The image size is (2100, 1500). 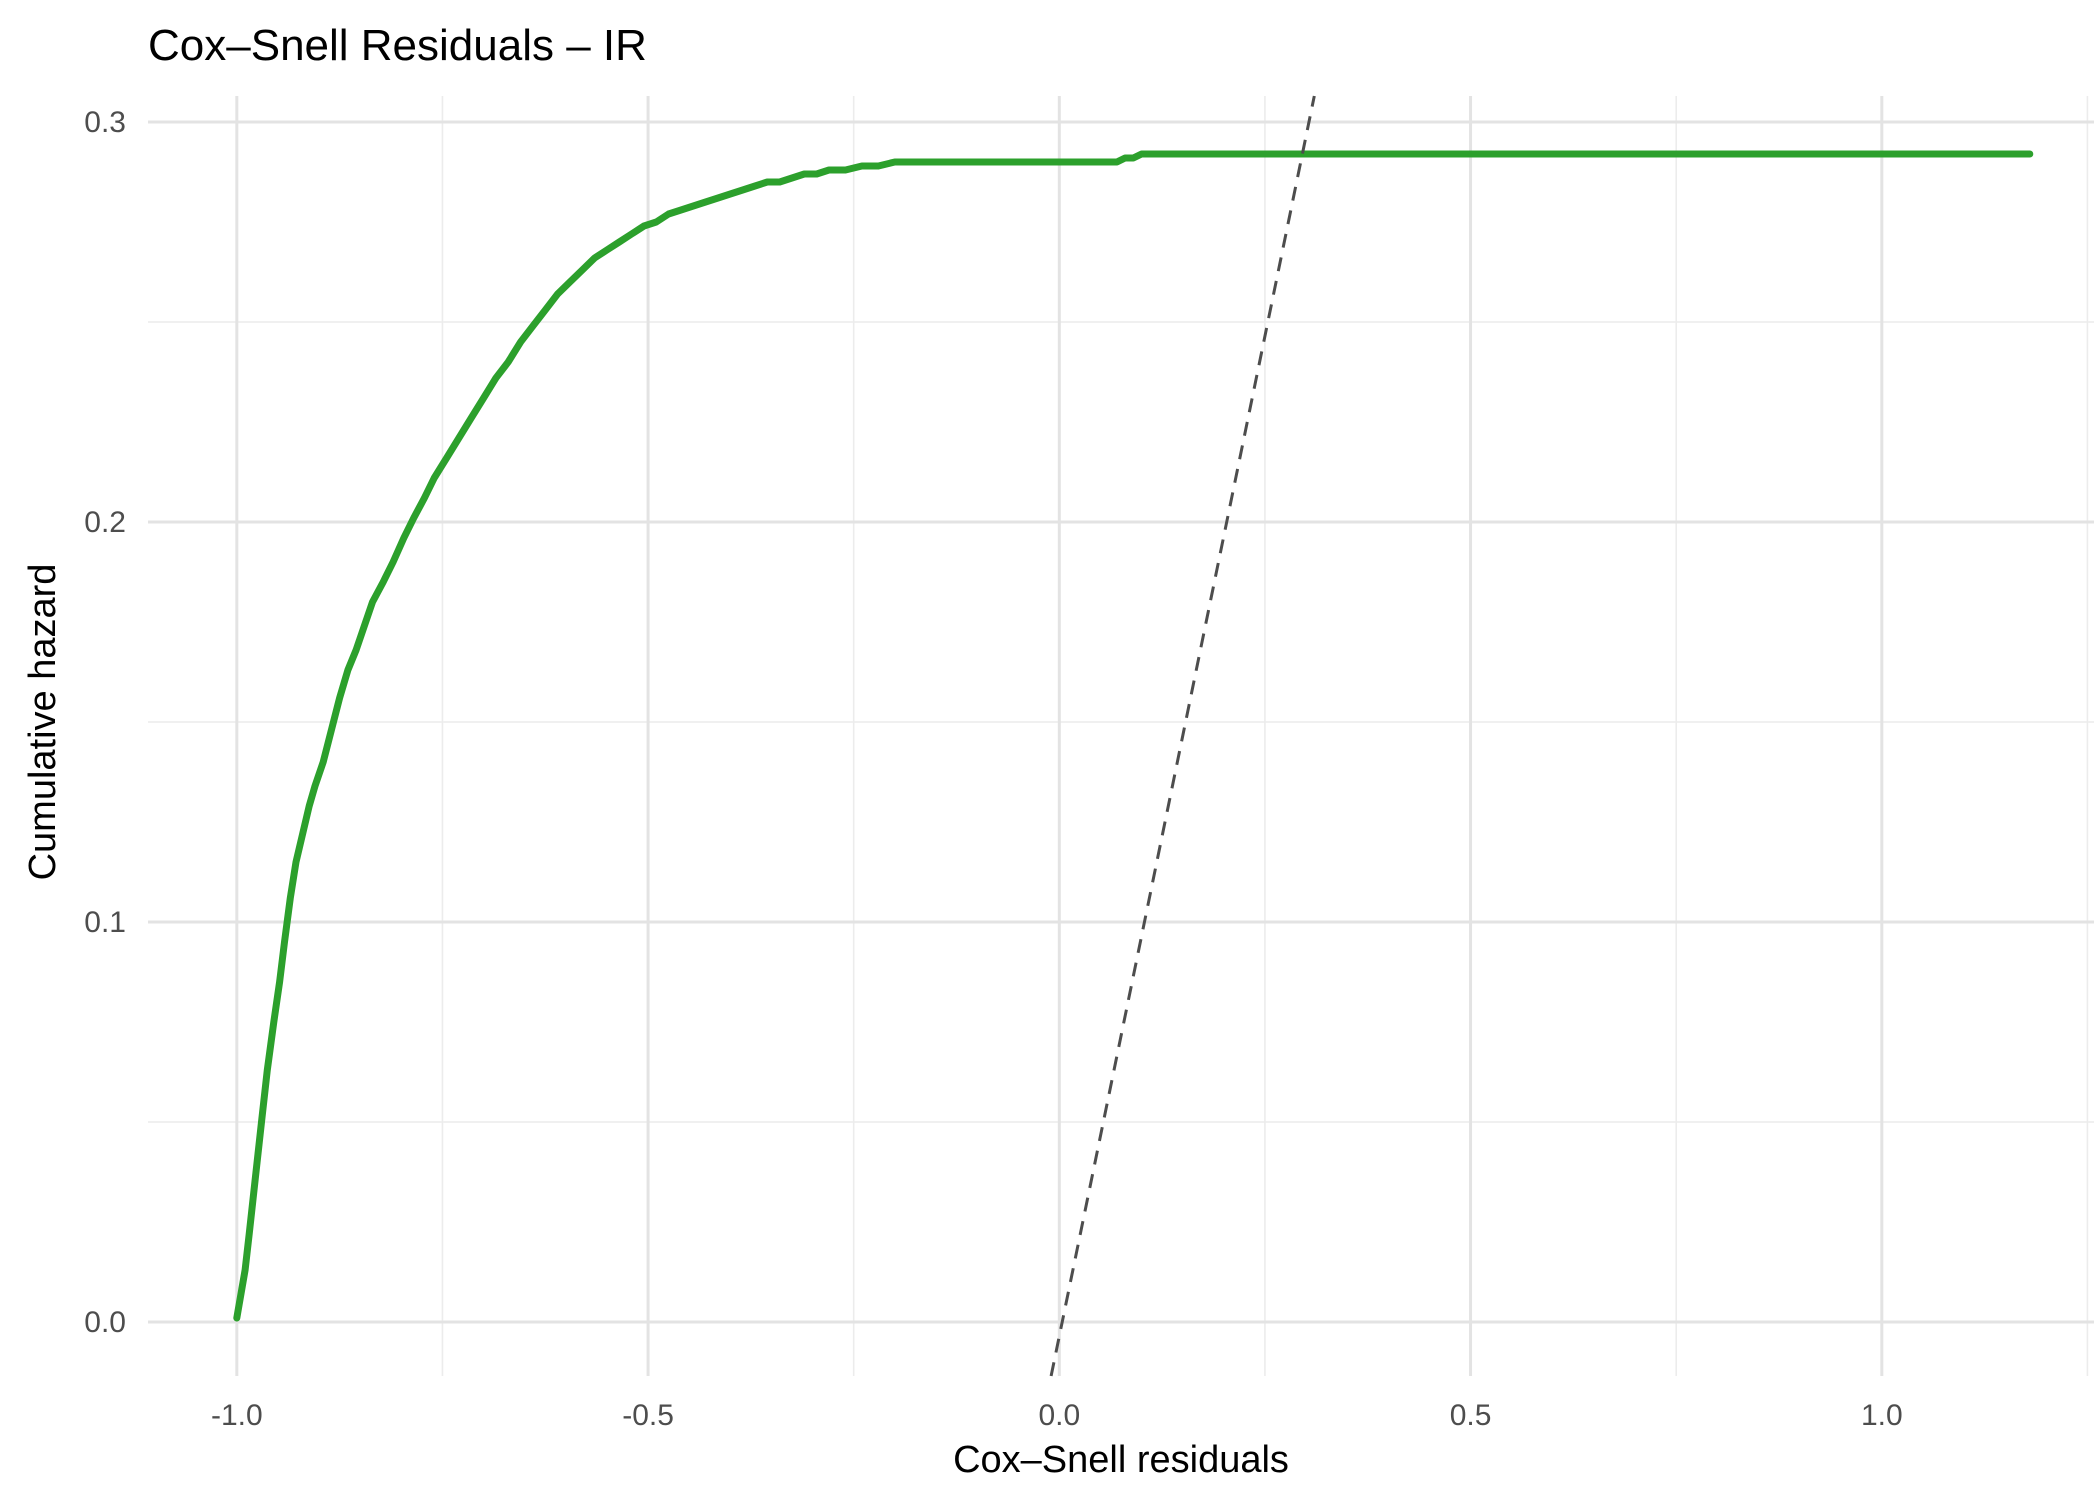 What do you see at coordinates (1882, 1415) in the screenshot?
I see `x-tick-label: 1.0` at bounding box center [1882, 1415].